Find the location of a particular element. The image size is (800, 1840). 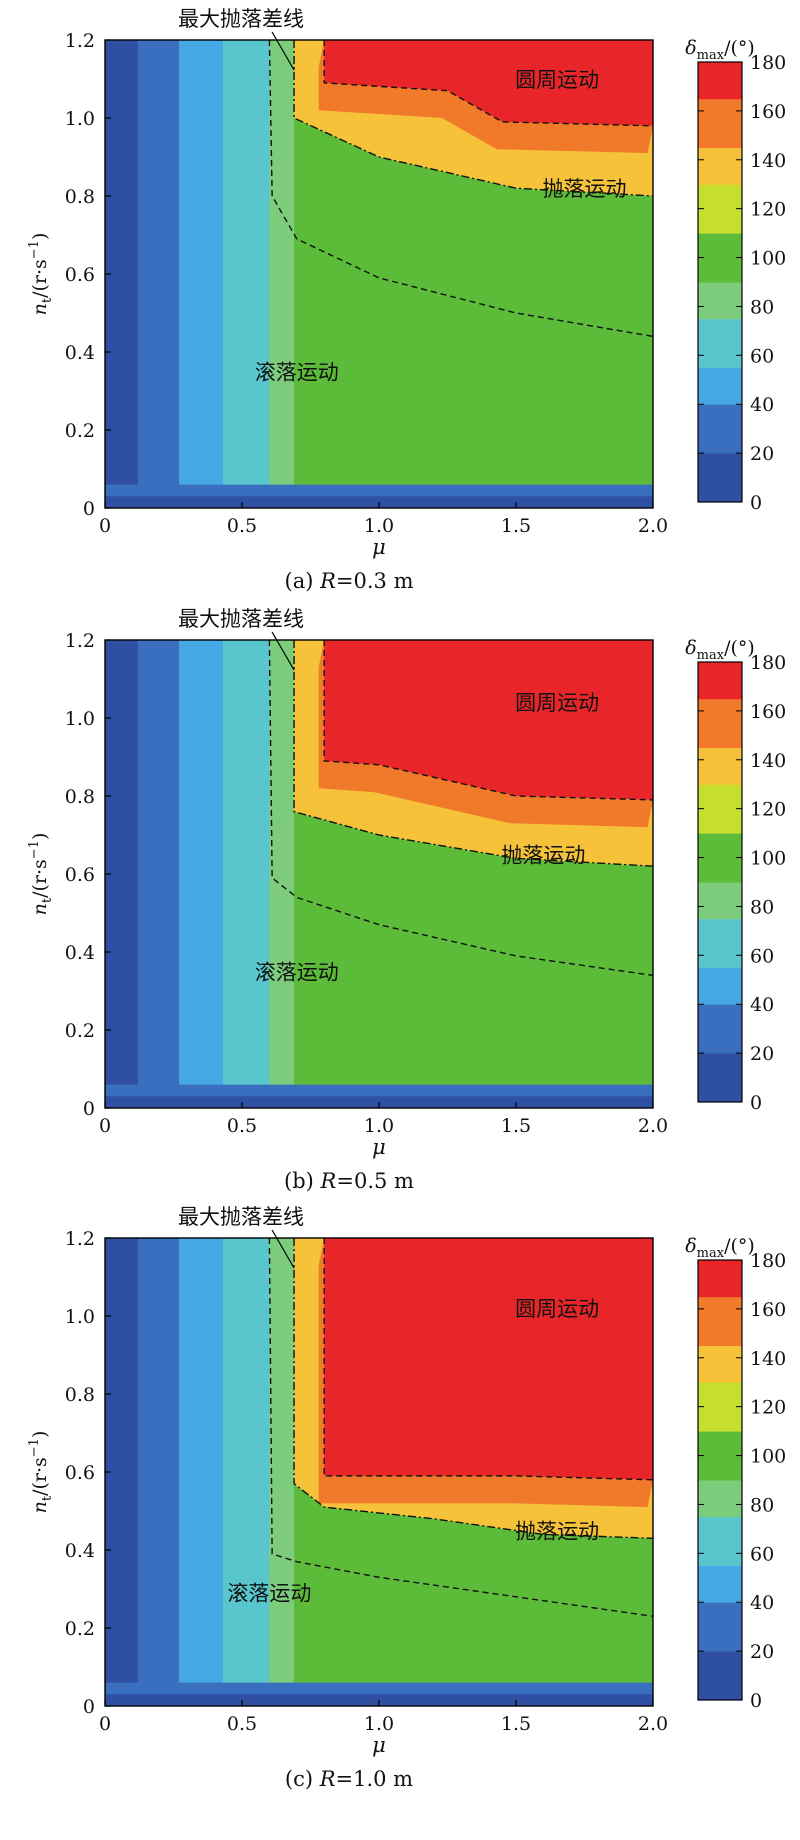

colorbar-label-sub: max is located at coordinates (711, 55).